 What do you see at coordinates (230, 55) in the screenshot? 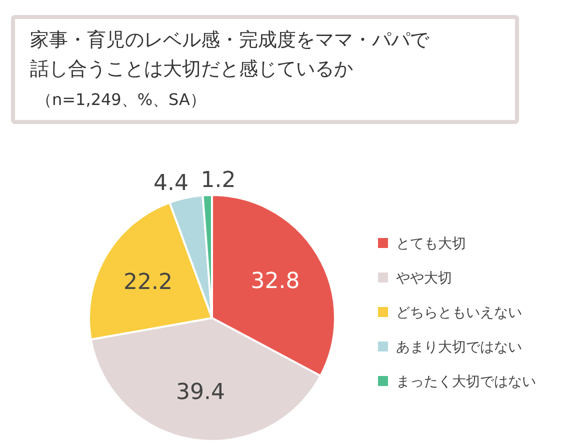
I see `chart-title: 家事・育児のレベル感・完成度をママ・パパで話し合うことは大切だと感じているか` at bounding box center [230, 55].